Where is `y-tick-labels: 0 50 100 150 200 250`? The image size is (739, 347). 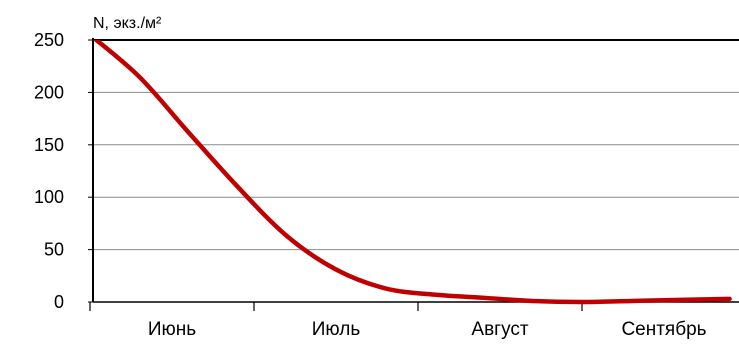
y-tick-labels: 0 50 100 150 200 250 is located at coordinates (49, 171).